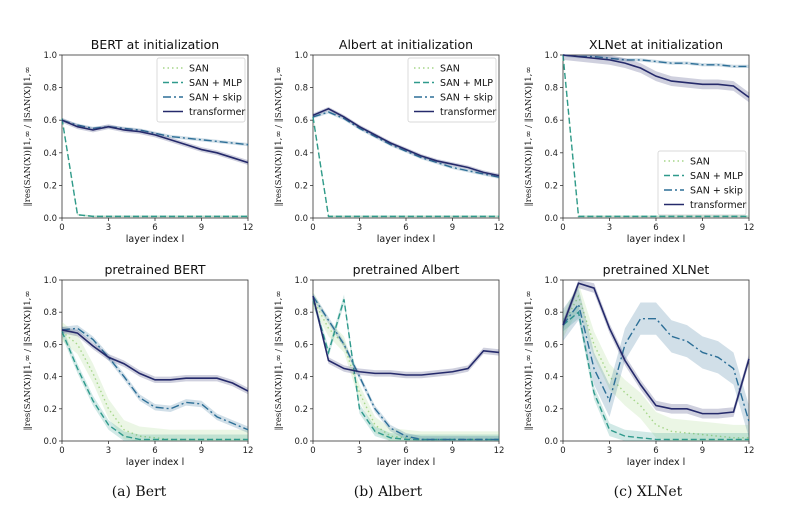  What do you see at coordinates (139, 492) in the screenshot?
I see `caption-a: (a) Bert` at bounding box center [139, 492].